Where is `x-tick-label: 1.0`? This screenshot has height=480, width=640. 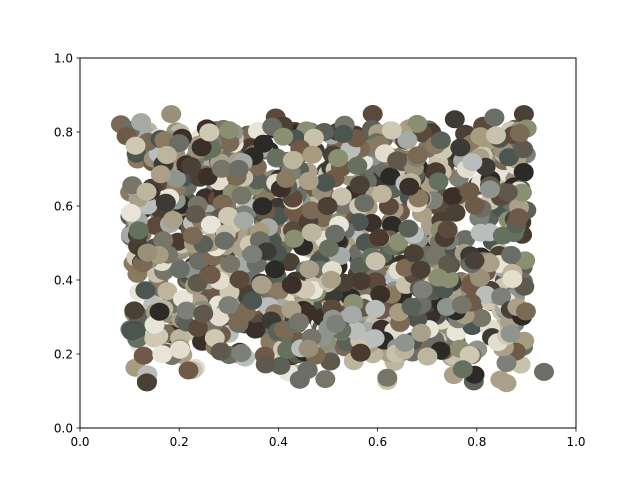
x-tick-label: 1.0 is located at coordinates (575, 442).